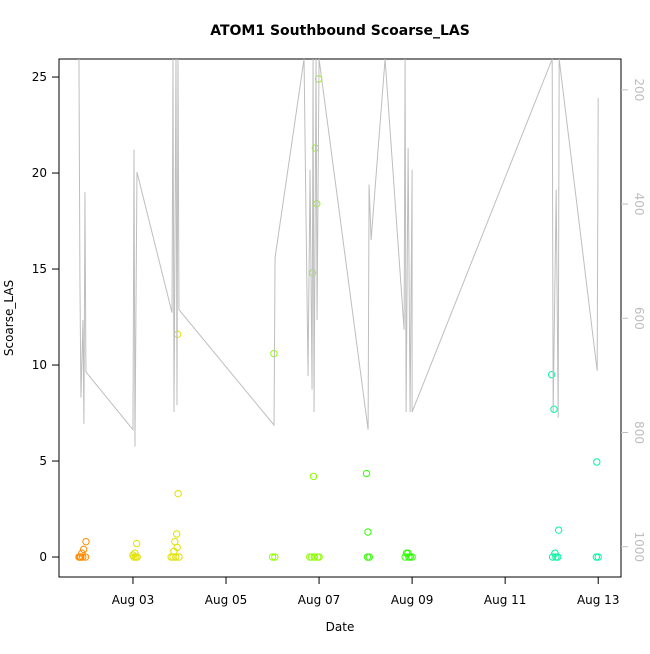  What do you see at coordinates (39, 77) in the screenshot?
I see `y-tick-label: 25` at bounding box center [39, 77].